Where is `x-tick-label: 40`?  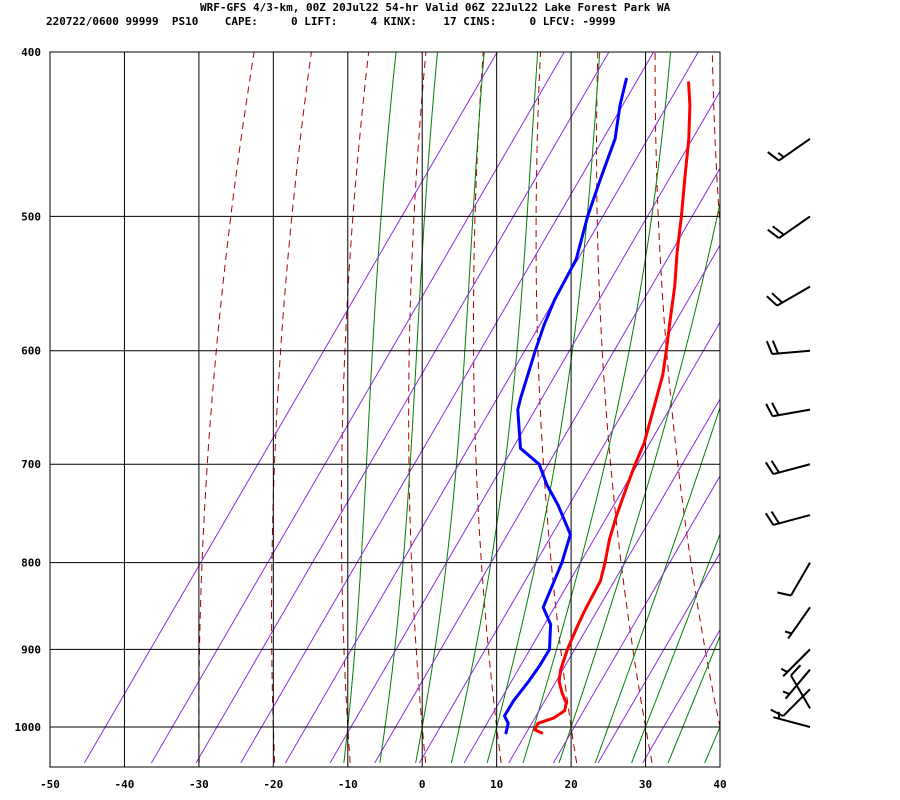
x-tick-label: 40 is located at coordinates (719, 784).